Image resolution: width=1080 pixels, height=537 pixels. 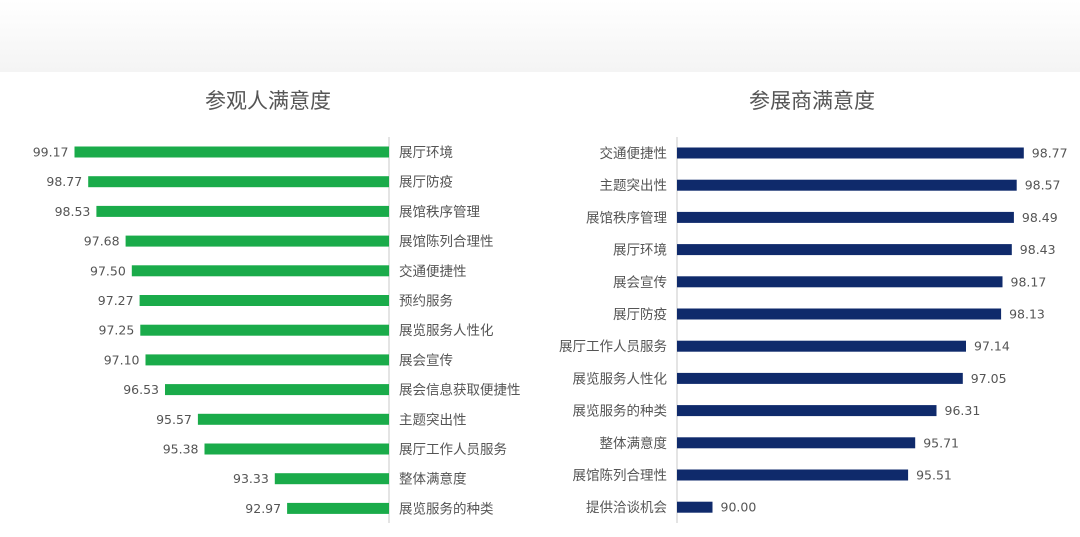 I want to click on left-category-label: 展会宣传, so click(x=426, y=361).